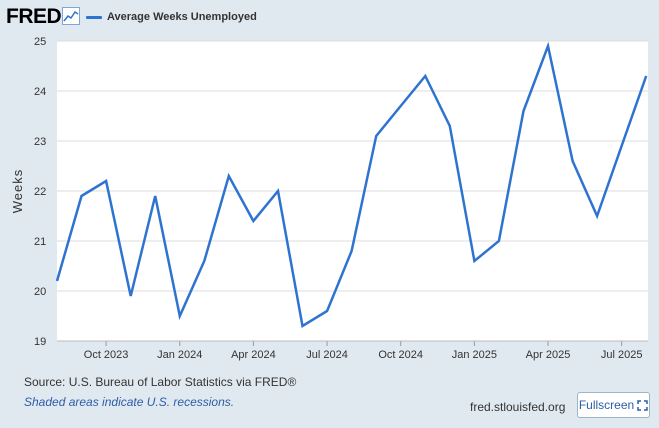 This screenshot has height=428, width=659. What do you see at coordinates (327, 355) in the screenshot?
I see `x-tick-label: Jul 2024` at bounding box center [327, 355].